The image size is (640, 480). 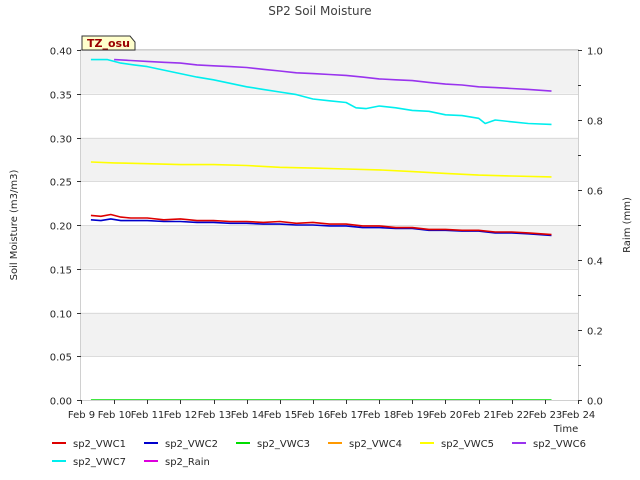 What do you see at coordinates (565, 429) in the screenshot?
I see `x-axis-title: Time` at bounding box center [565, 429].